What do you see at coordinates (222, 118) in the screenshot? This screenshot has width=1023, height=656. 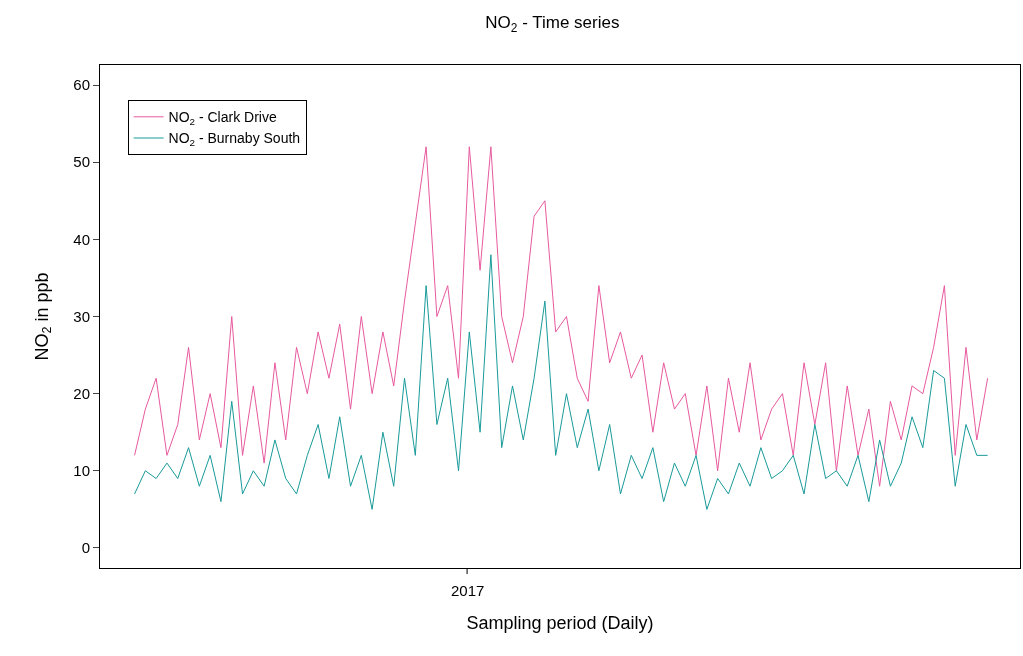 I see `legend-label: NO$_{2}$ - Clark Drive` at bounding box center [222, 118].